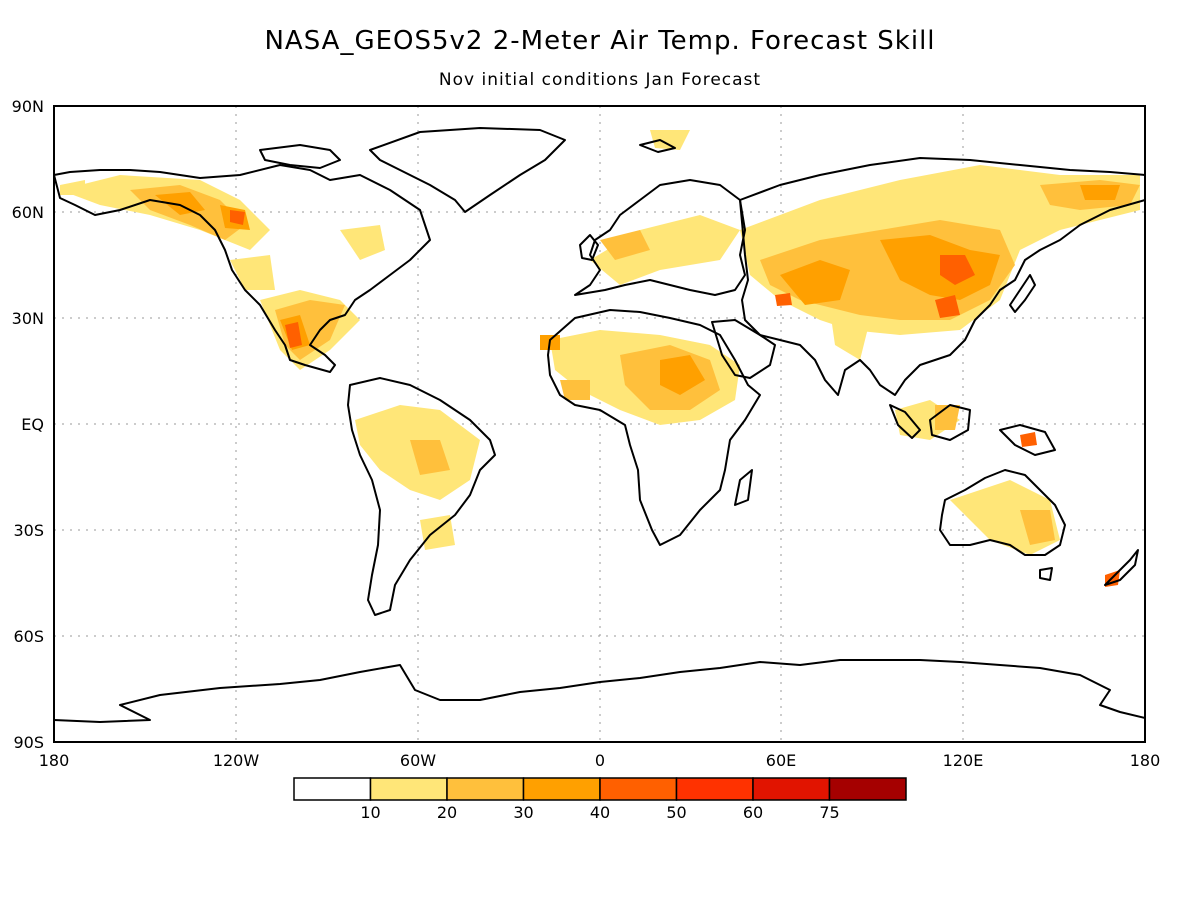 Image resolution: width=1200 pixels, height=900 pixels. What do you see at coordinates (28, 106) in the screenshot?
I see `lat-label: 90N` at bounding box center [28, 106].